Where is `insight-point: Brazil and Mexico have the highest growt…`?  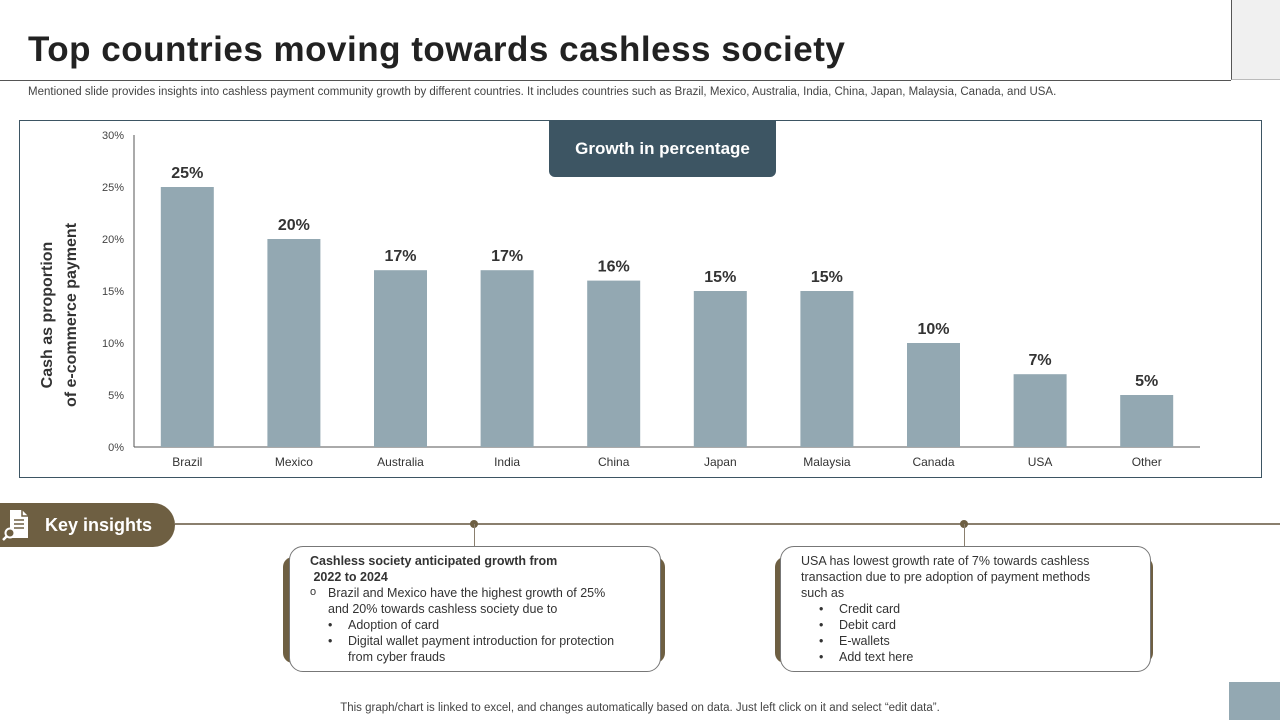 insight-point: Brazil and Mexico have the highest growt… is located at coordinates (475, 600).